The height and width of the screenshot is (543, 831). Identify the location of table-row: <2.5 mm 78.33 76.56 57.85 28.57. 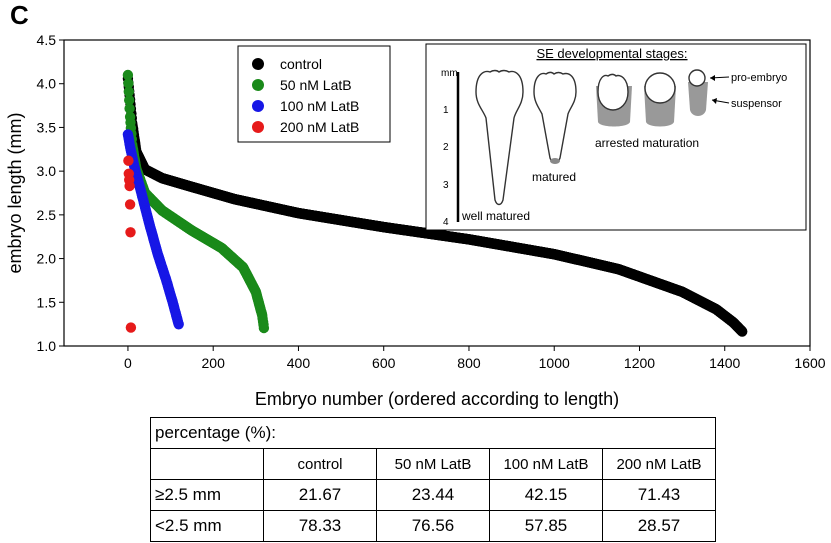
(433, 526).